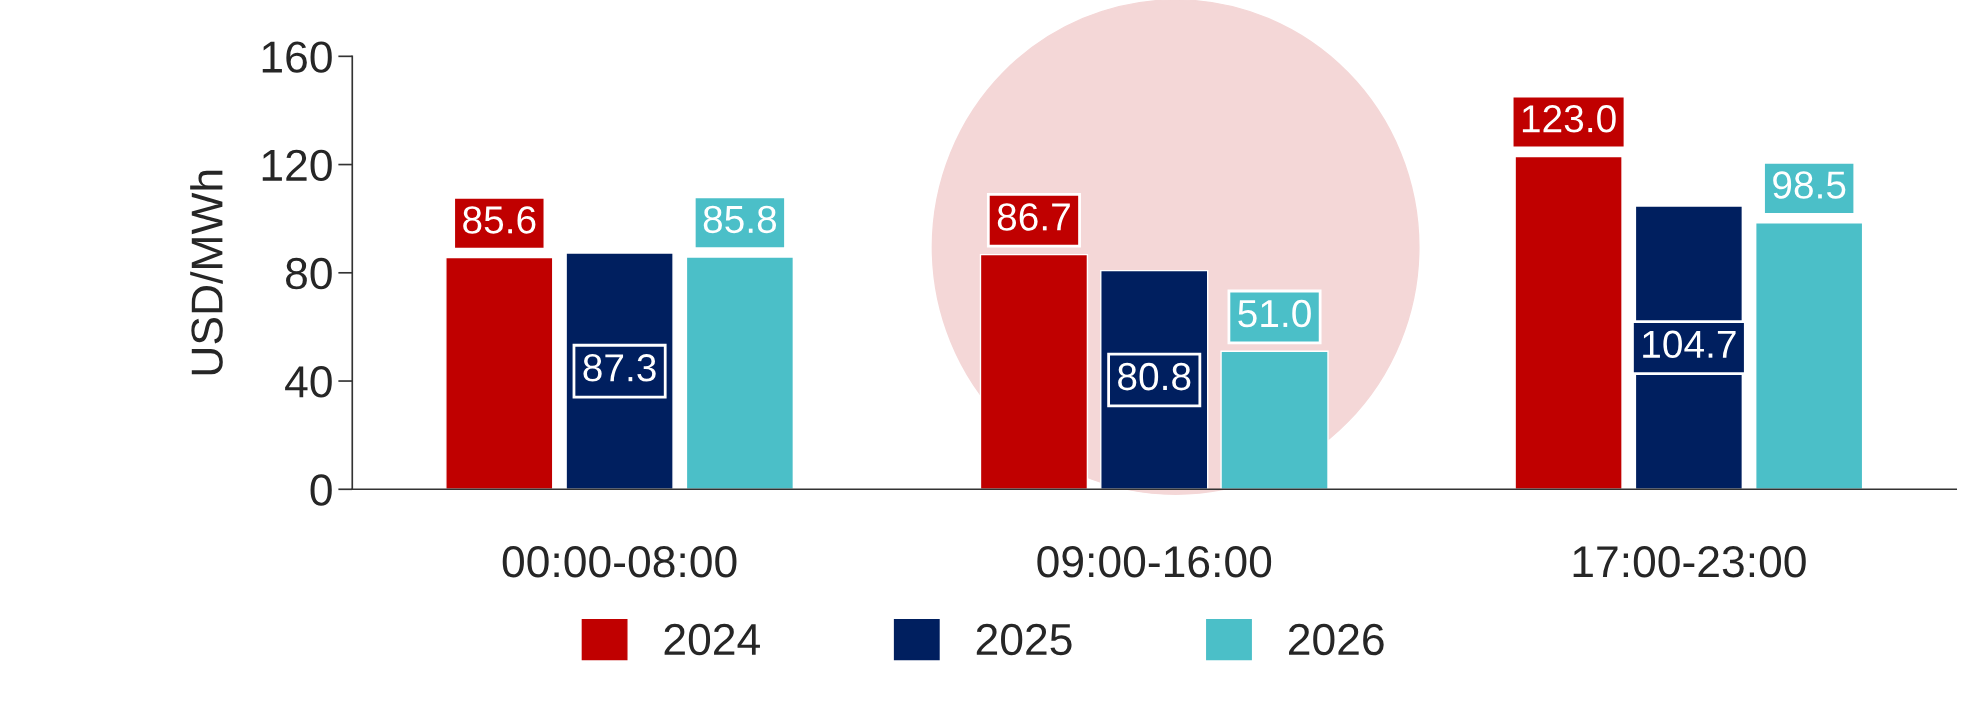 This screenshot has width=1968, height=704. What do you see at coordinates (297, 57) in the screenshot?
I see `y-tick-label: 160` at bounding box center [297, 57].